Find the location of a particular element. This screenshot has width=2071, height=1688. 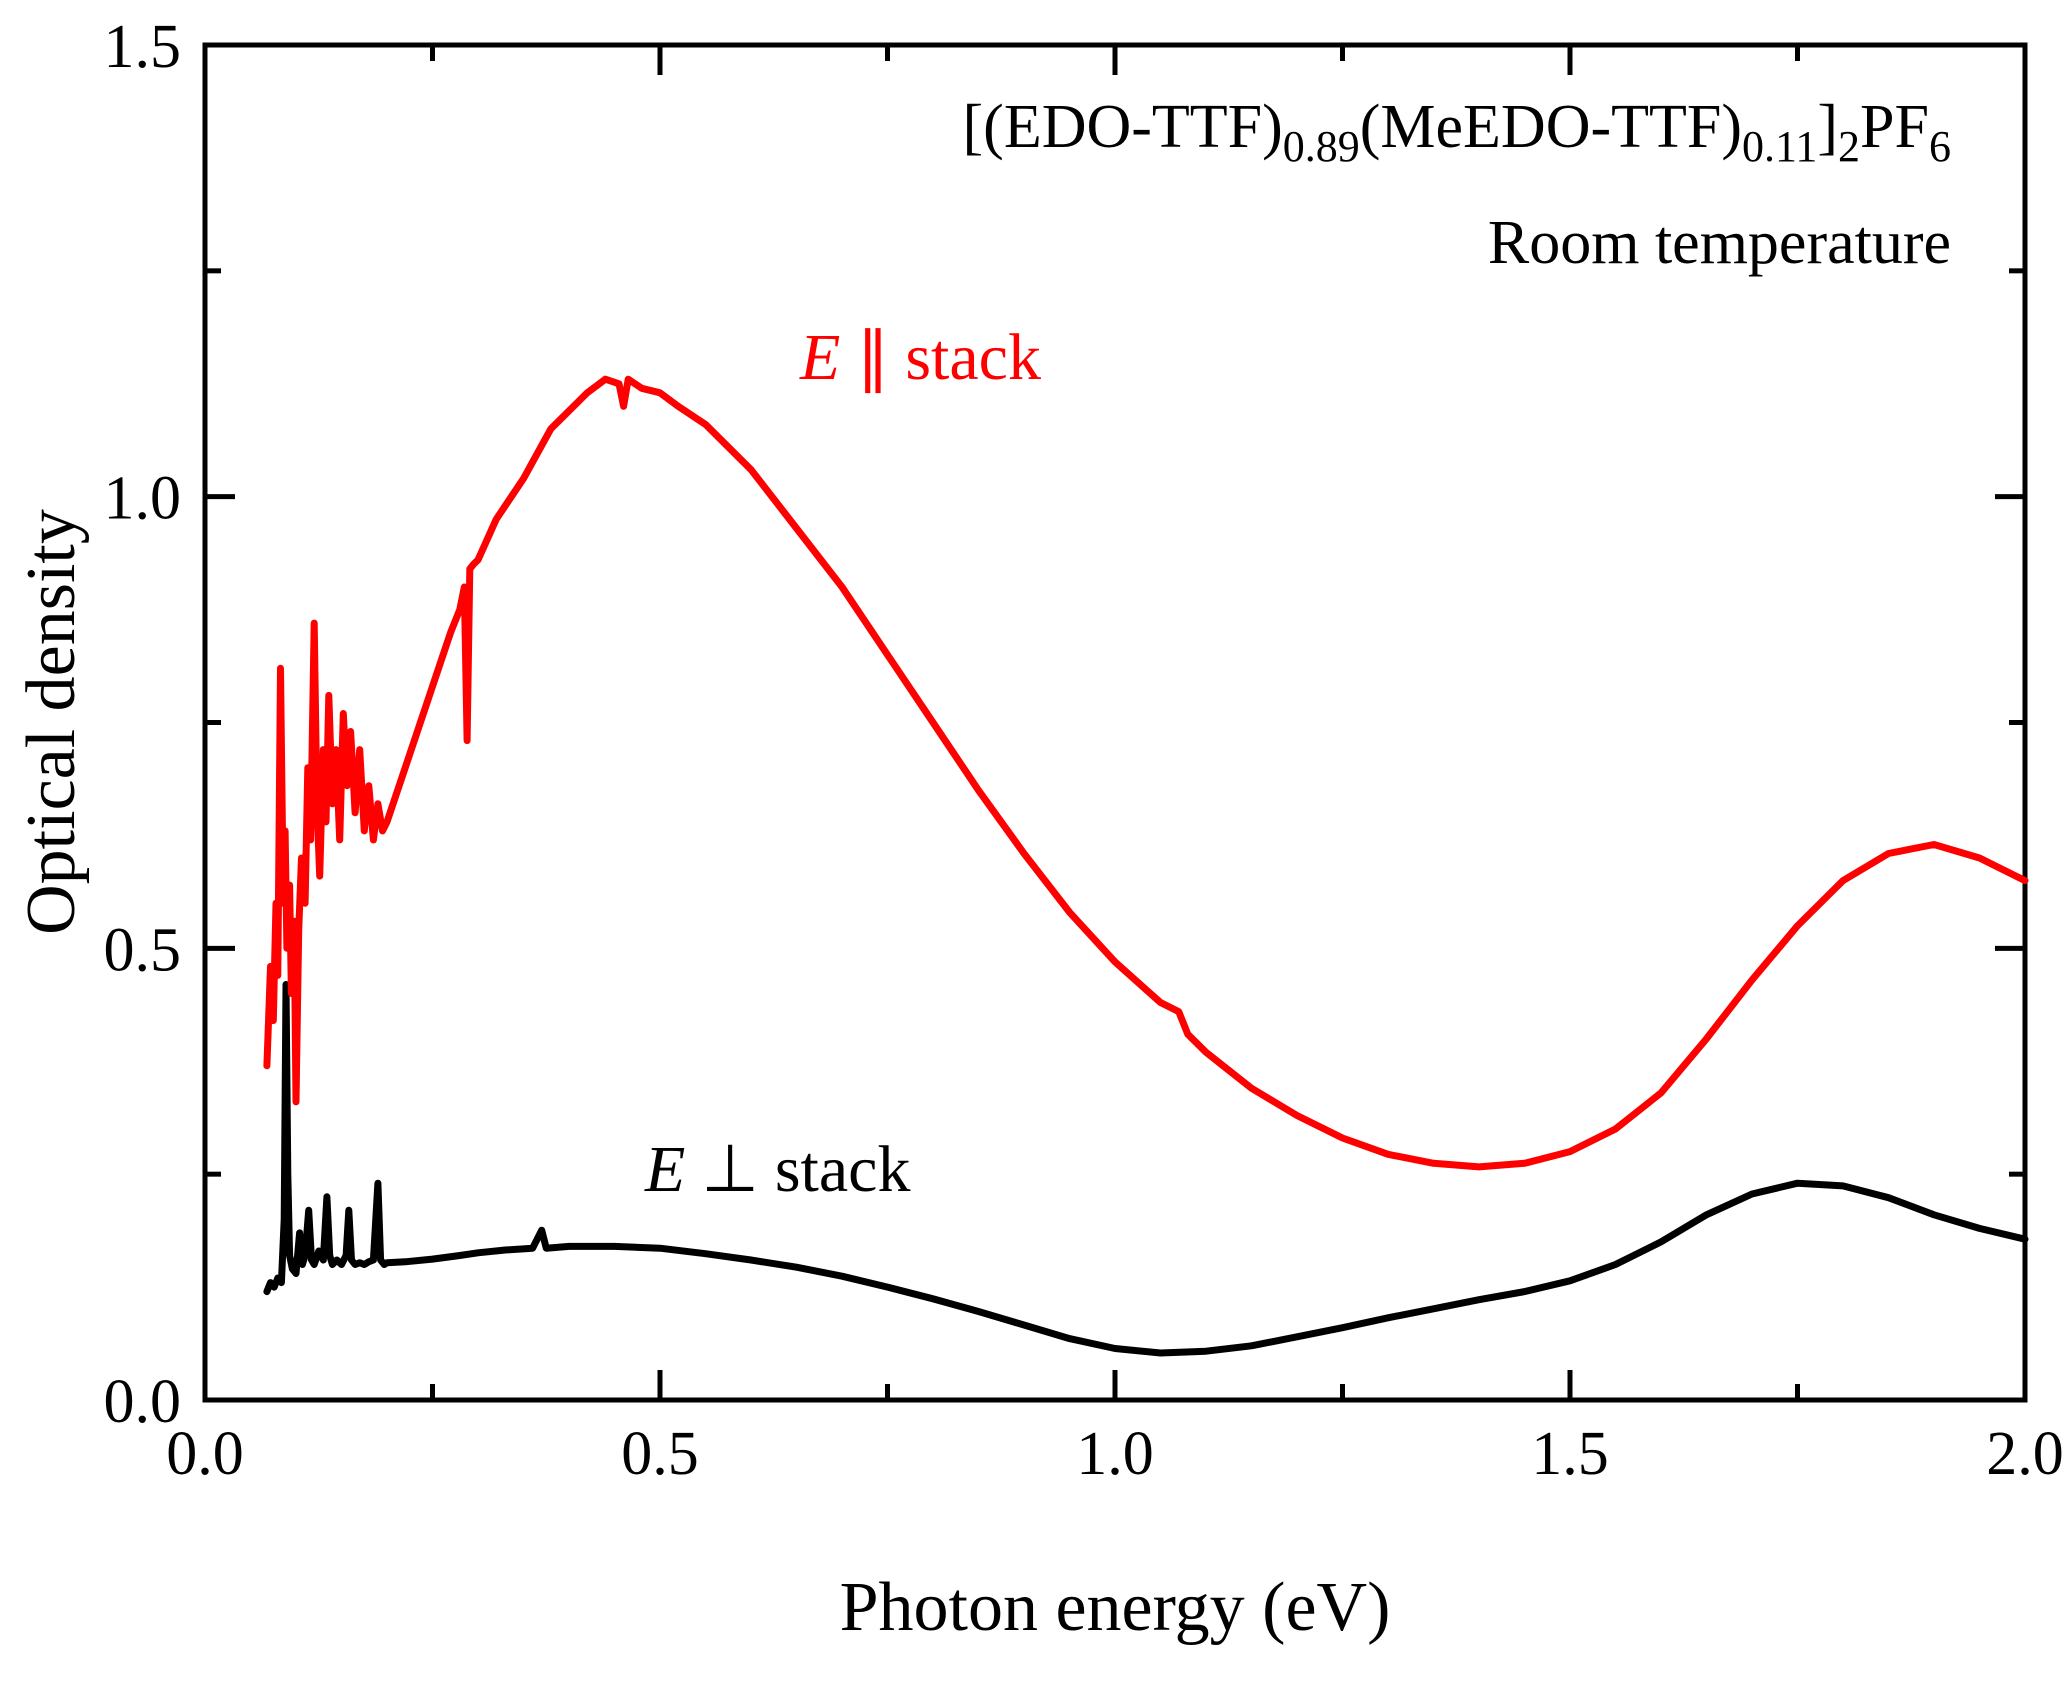

legend-parallel-symbol: E is located at coordinates (820, 357).